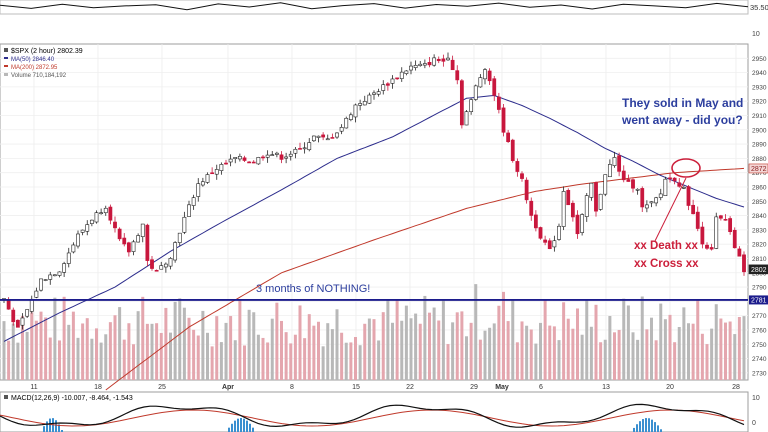 The width and height of the screenshot is (768, 432). What do you see at coordinates (292, 387) in the screenshot?
I see `x-tick-label: 8` at bounding box center [292, 387].